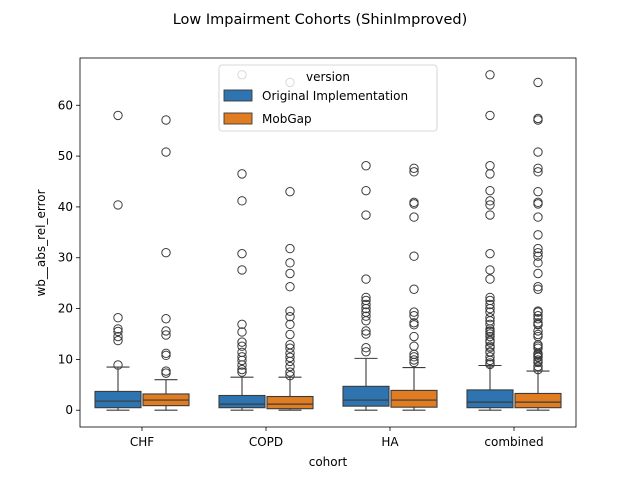  Describe the element at coordinates (69, 410) in the screenshot. I see `y-tick-label: 0` at that location.